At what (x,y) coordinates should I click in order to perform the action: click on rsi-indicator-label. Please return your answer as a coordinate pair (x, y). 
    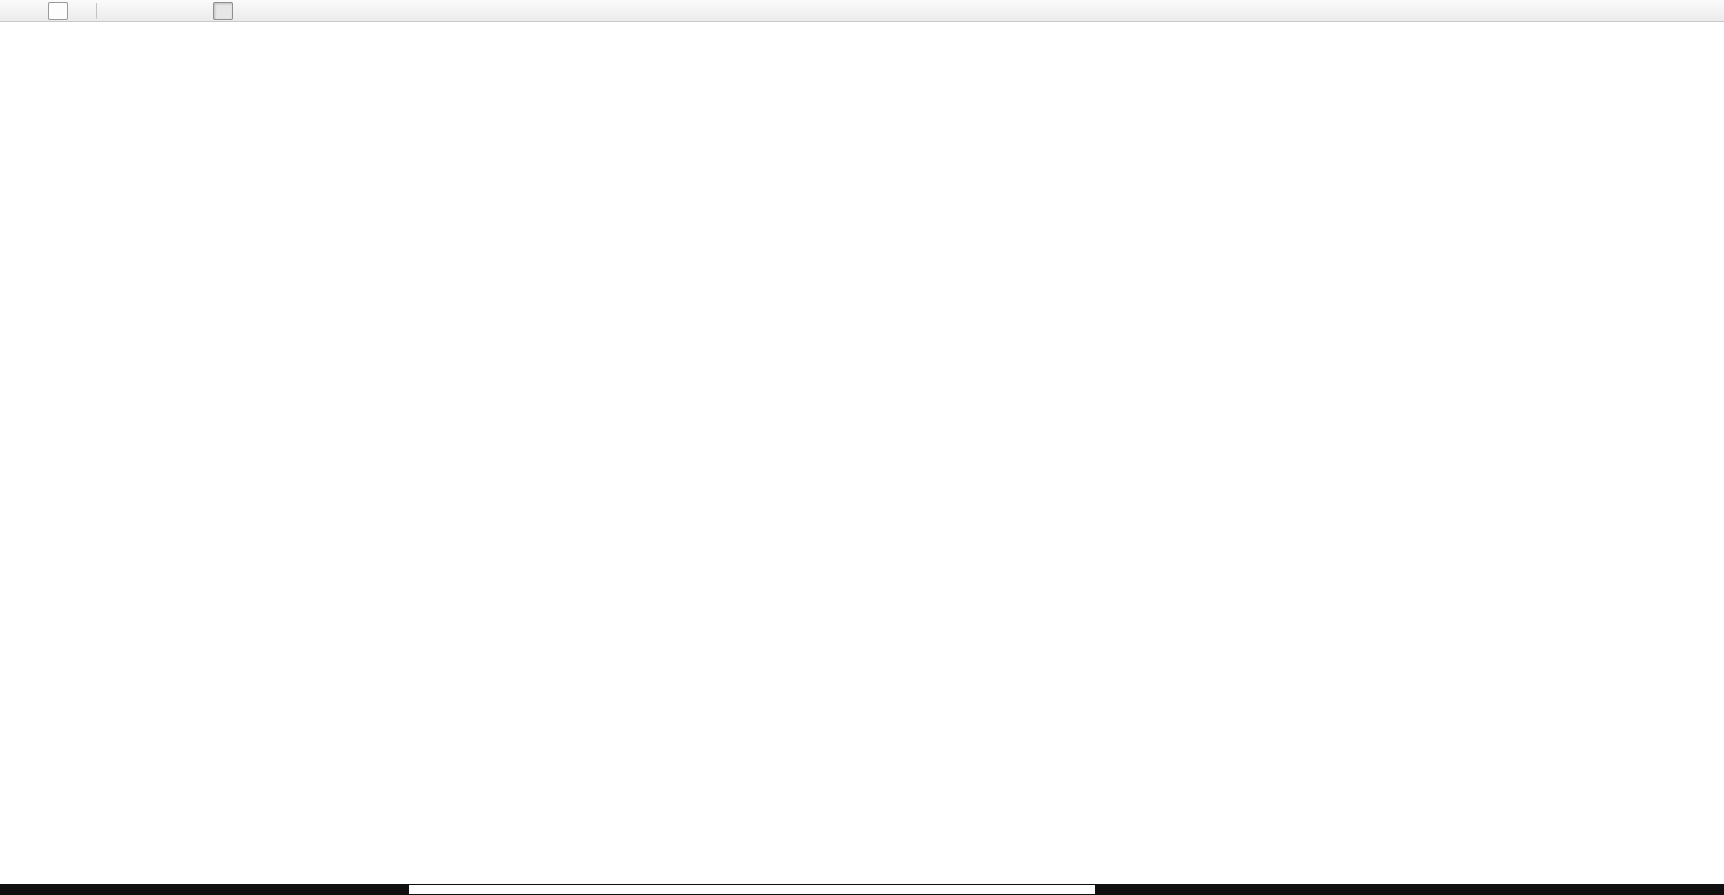
    Looking at the image, I should click on (7, 687).